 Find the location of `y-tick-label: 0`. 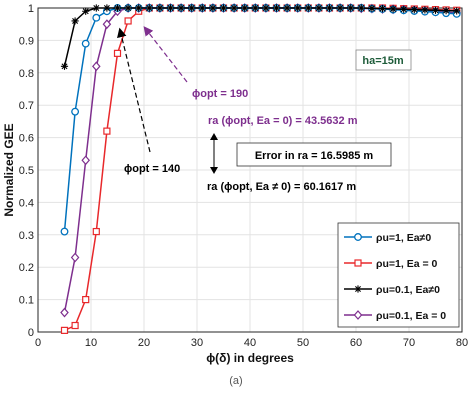

y-tick-label: 0 is located at coordinates (31, 333).